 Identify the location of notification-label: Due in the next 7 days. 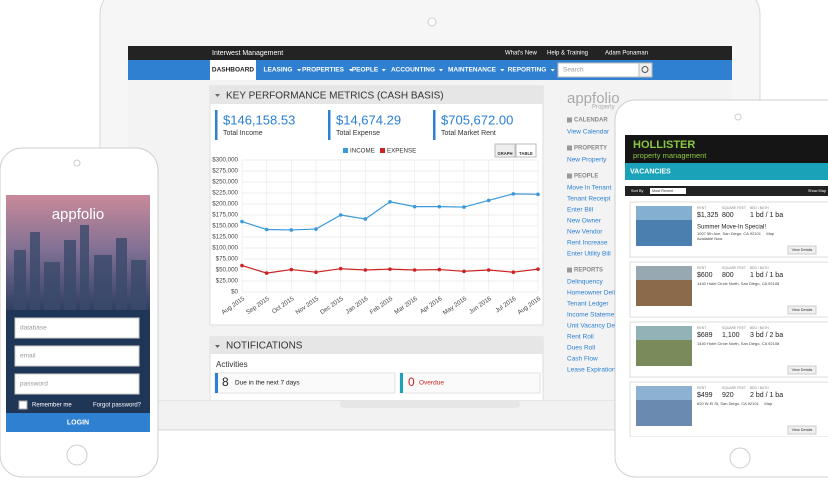
(267, 383).